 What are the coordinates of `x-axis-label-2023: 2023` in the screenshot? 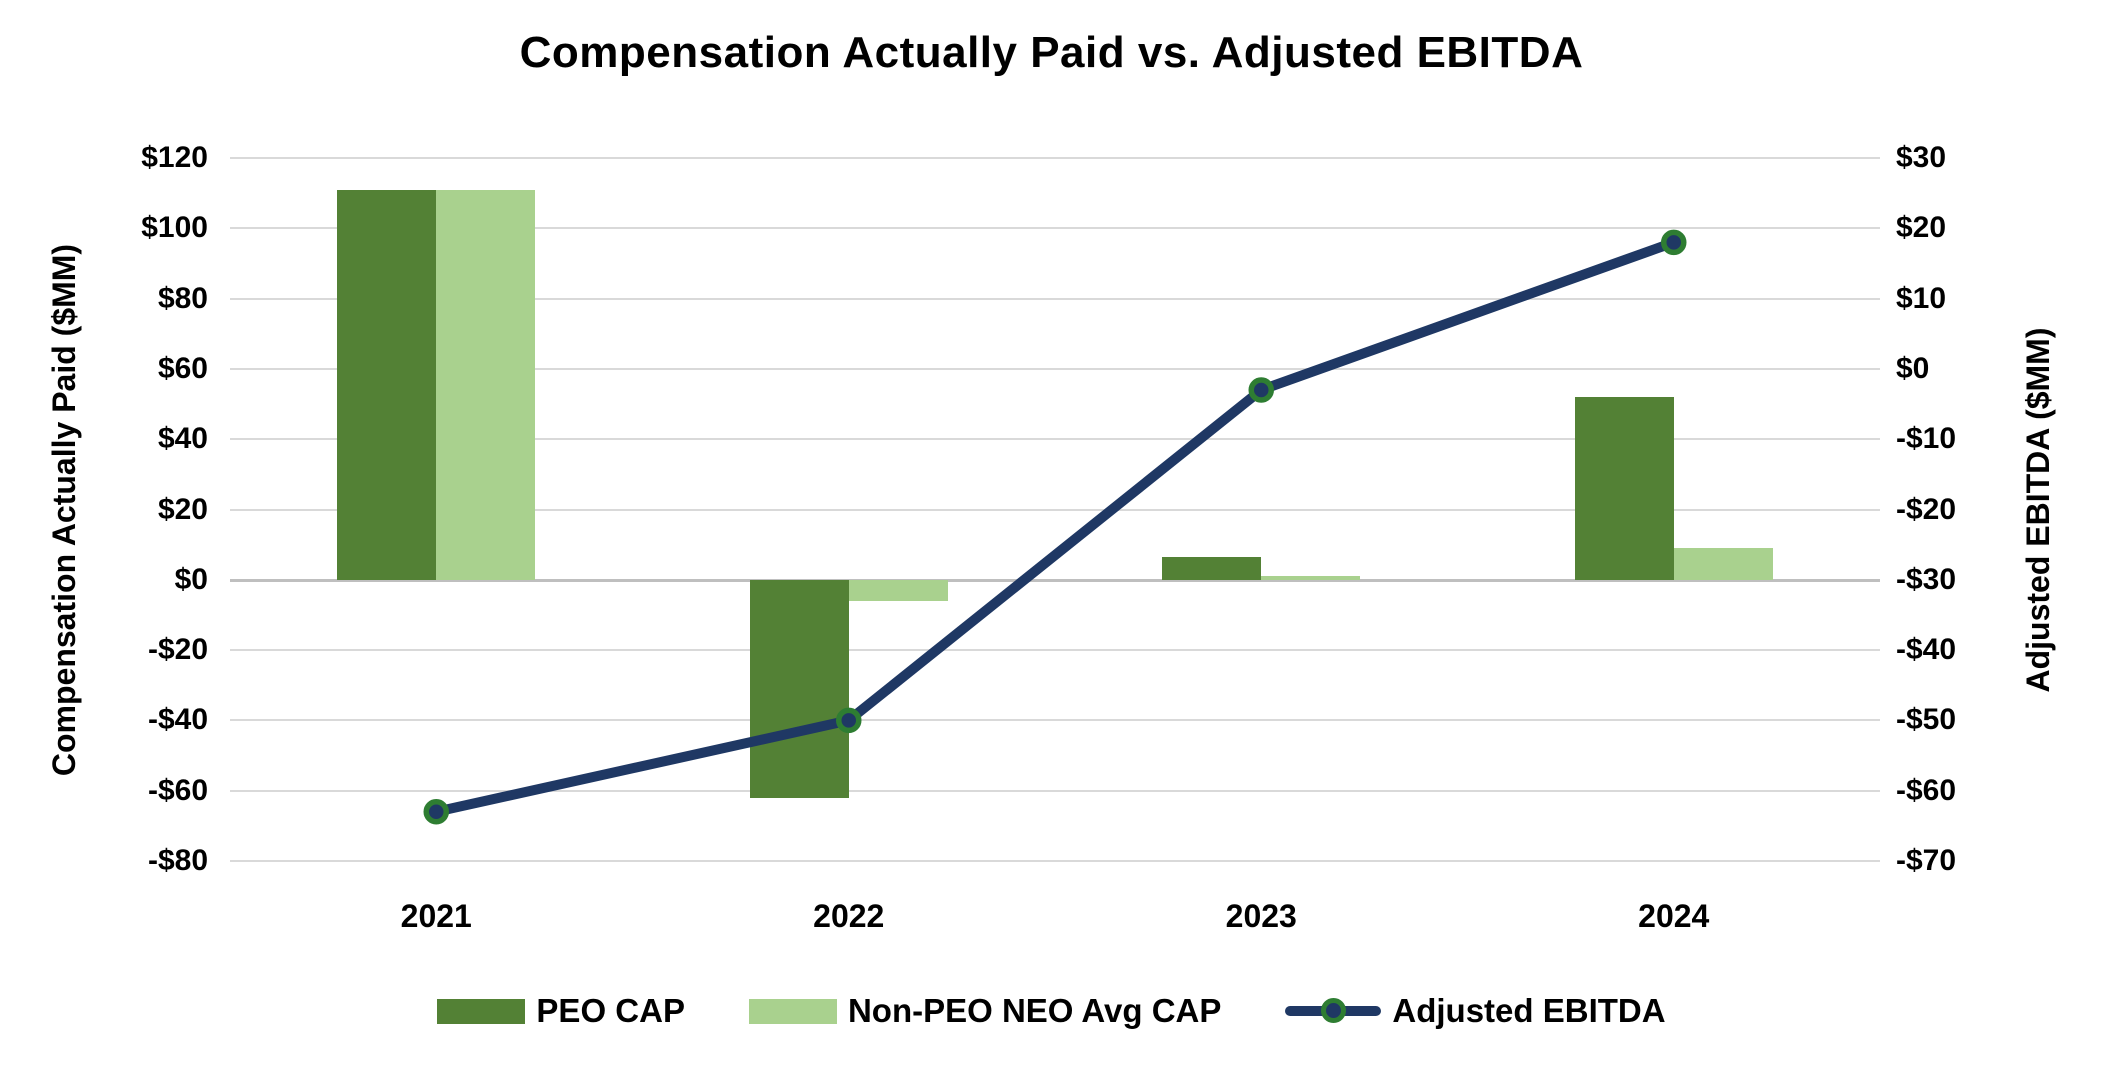 It's located at (1261, 916).